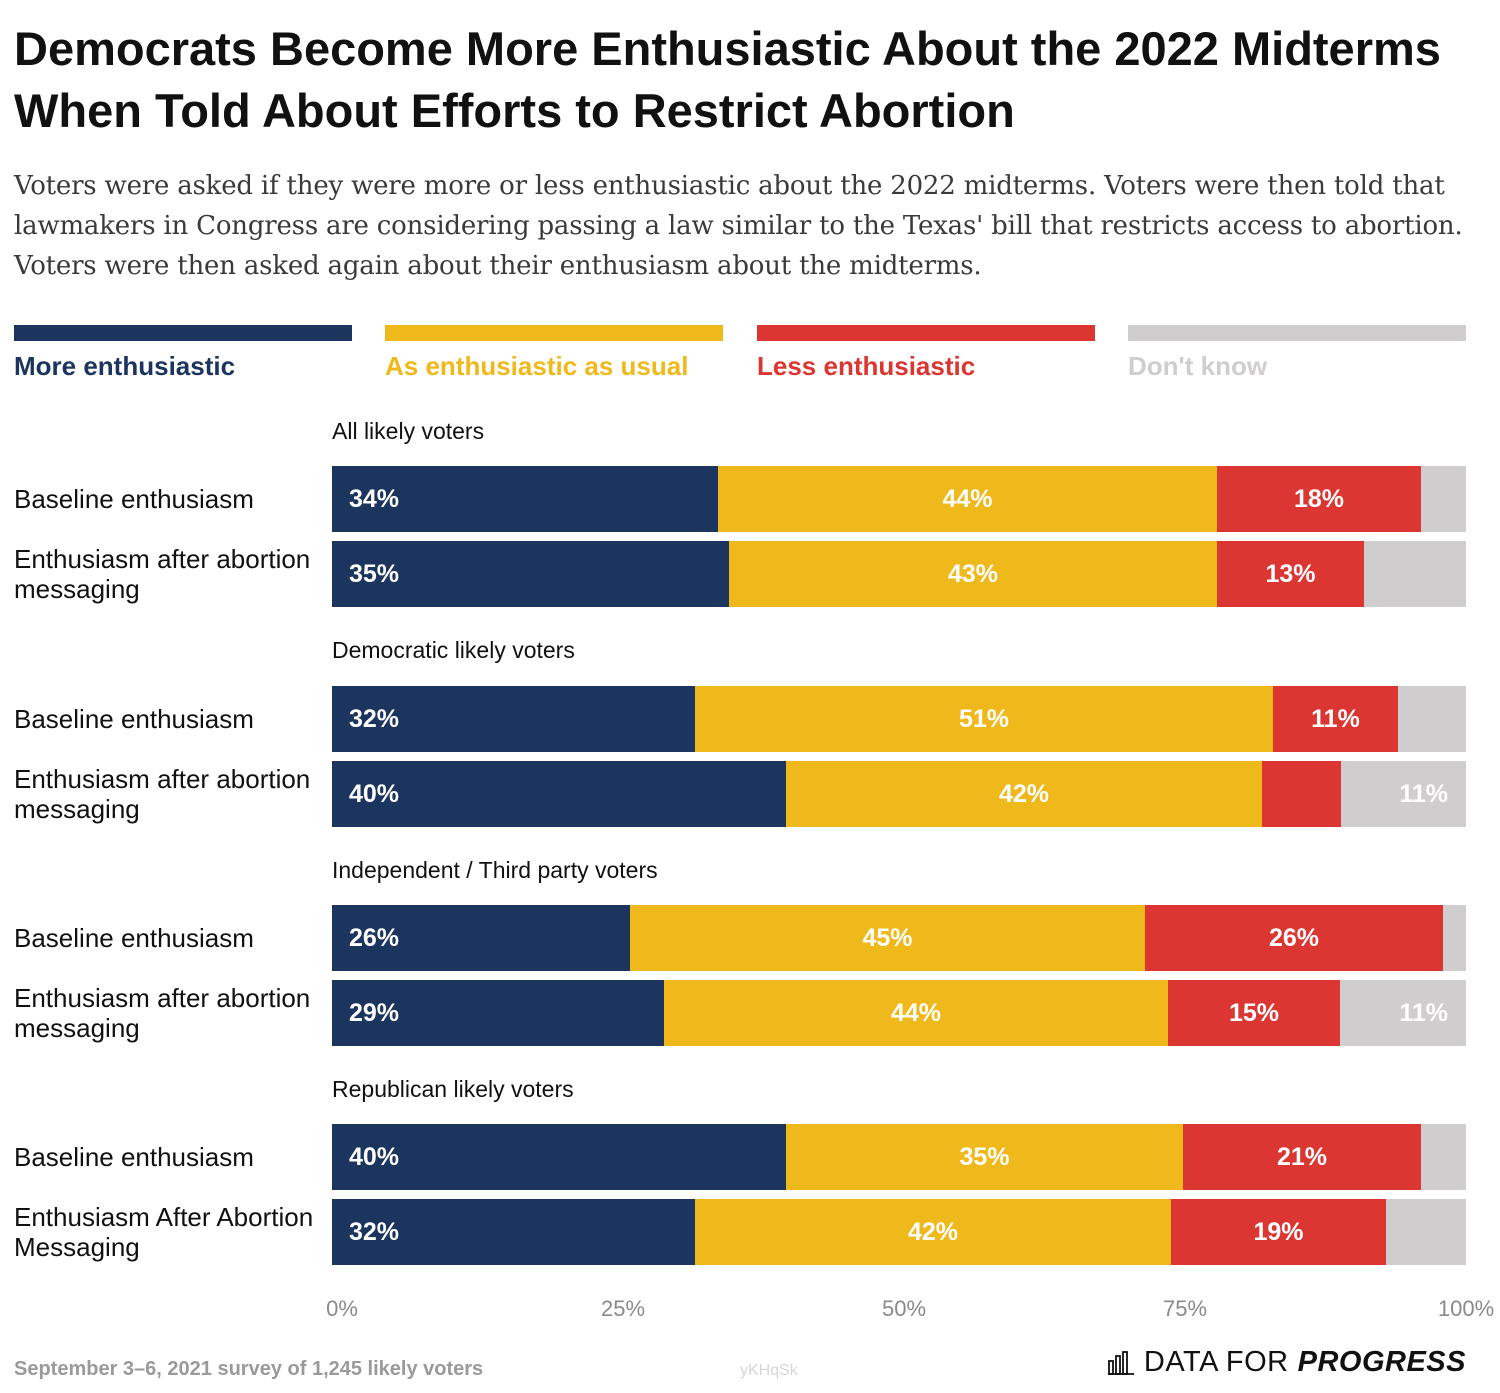  I want to click on data-label: 18%, so click(1319, 498).